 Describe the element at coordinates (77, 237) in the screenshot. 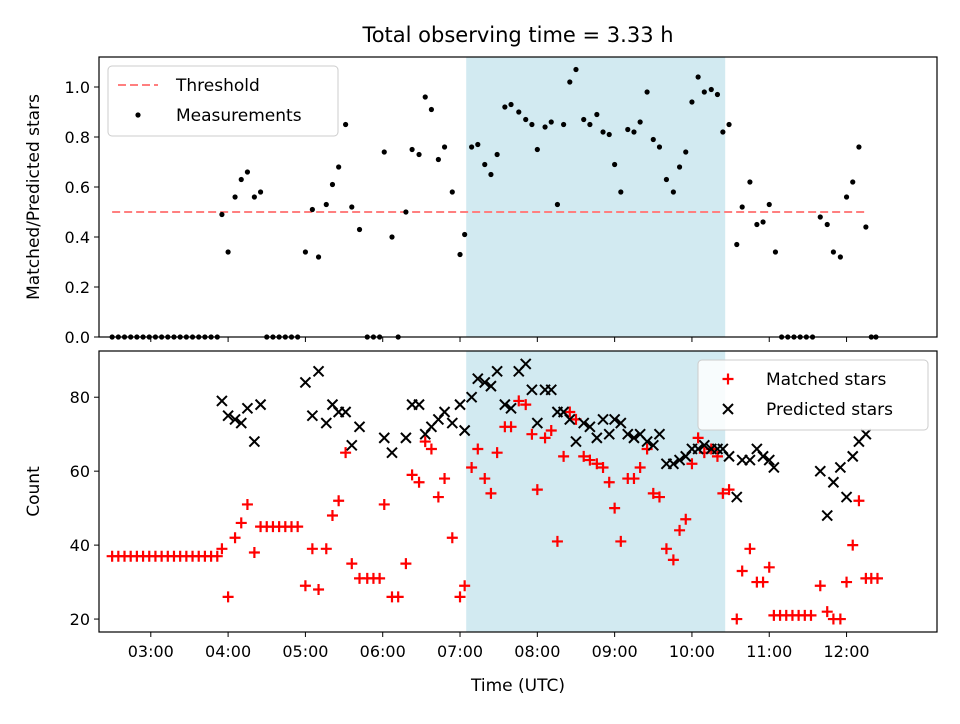

I see `y-tick-label: 0.4` at that location.